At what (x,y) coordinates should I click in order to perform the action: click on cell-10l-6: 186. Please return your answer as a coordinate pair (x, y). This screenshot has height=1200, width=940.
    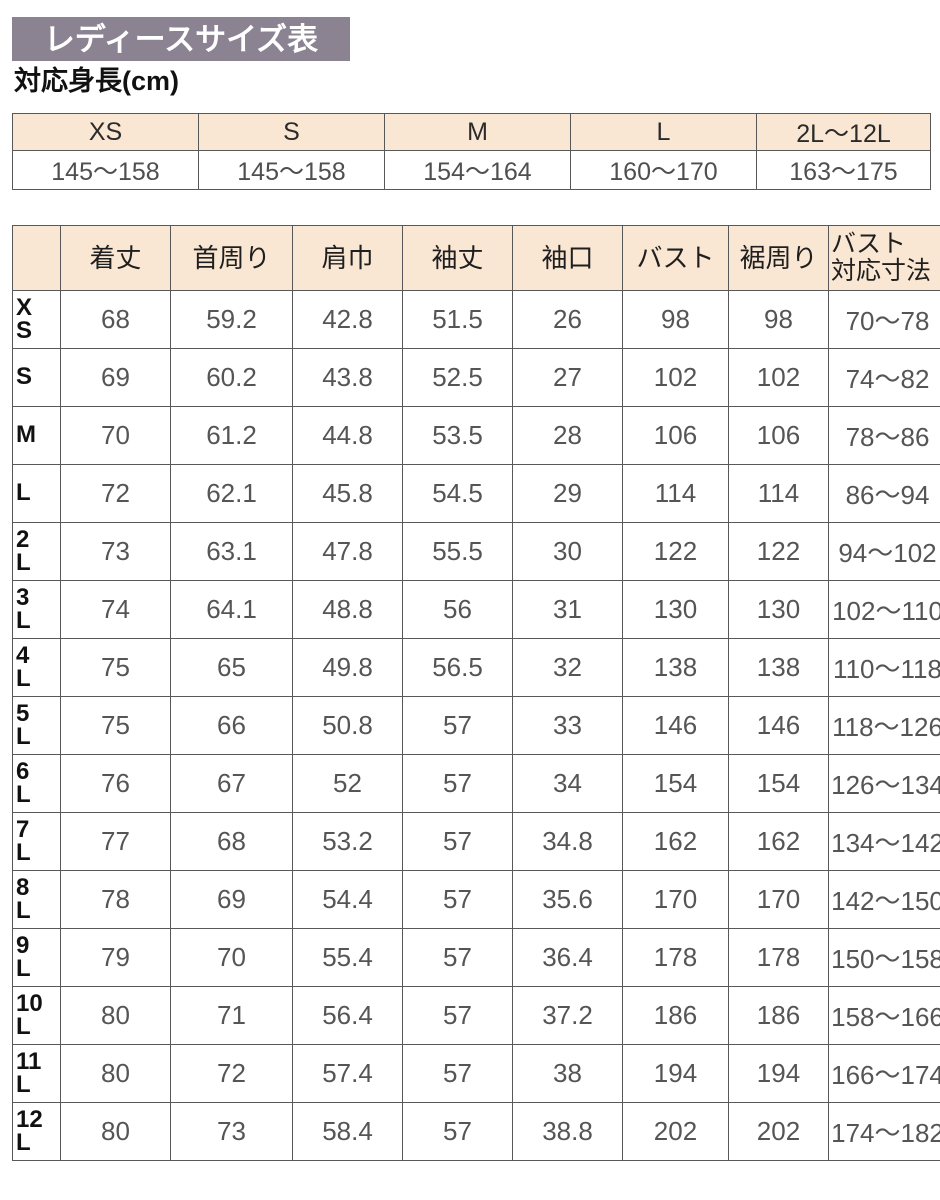
    Looking at the image, I should click on (778, 1015).